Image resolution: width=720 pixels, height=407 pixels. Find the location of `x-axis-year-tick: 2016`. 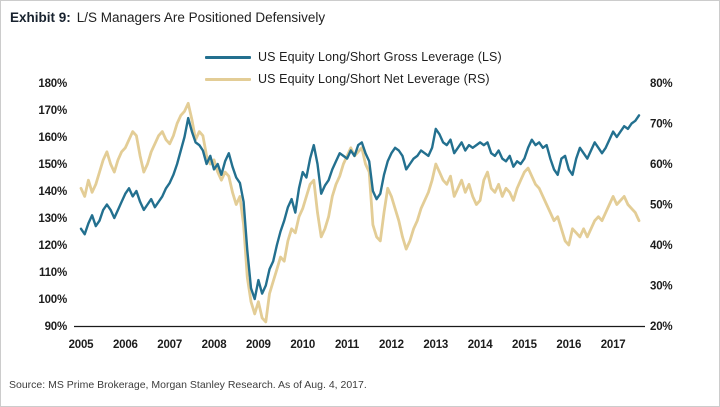

x-axis-year-tick: 2016 is located at coordinates (568, 345).